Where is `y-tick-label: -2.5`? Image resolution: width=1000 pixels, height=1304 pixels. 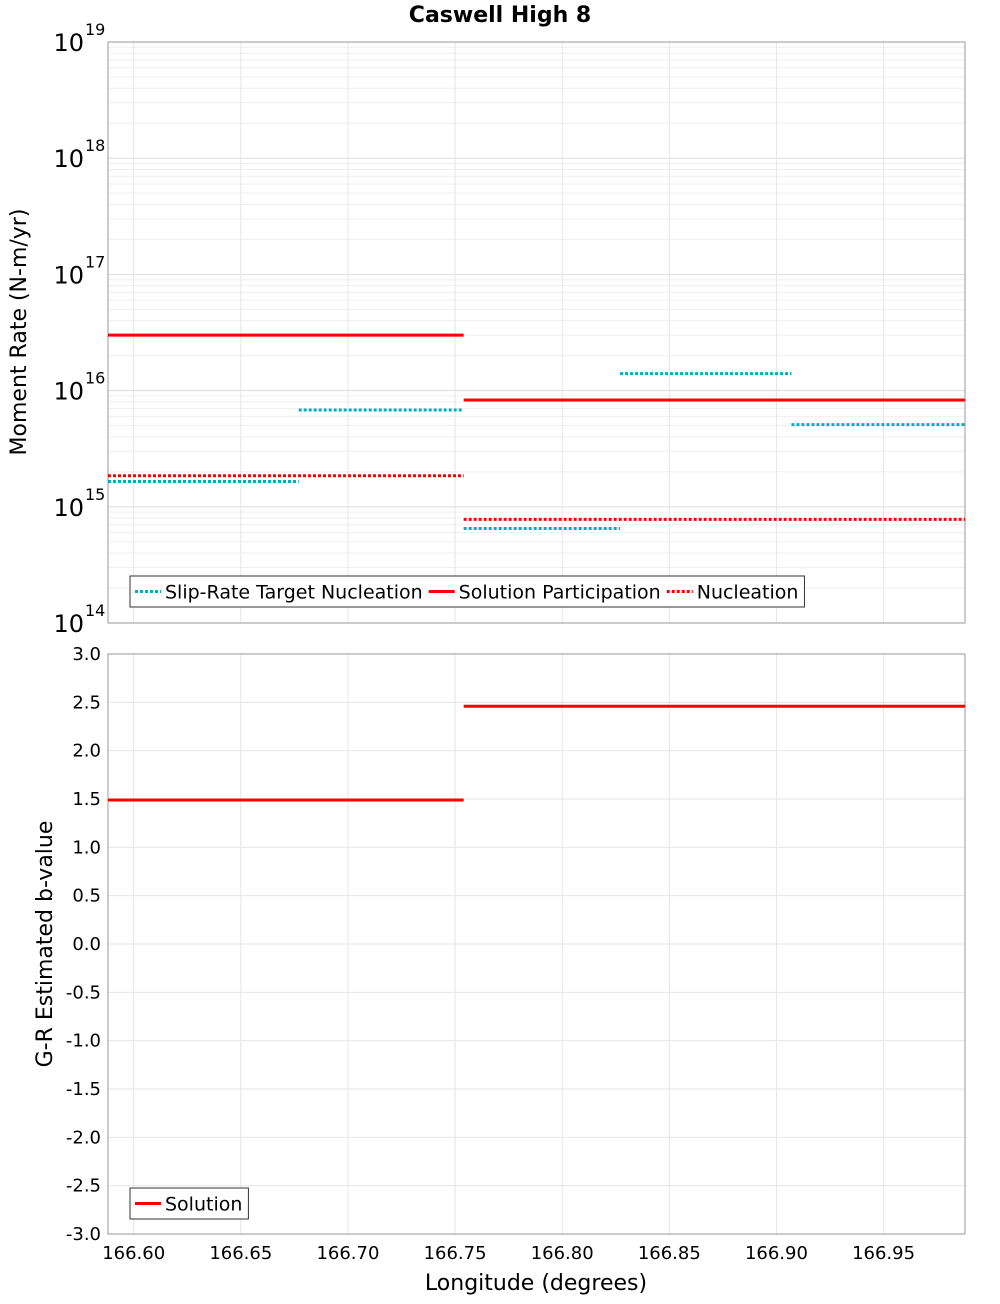
y-tick-label: -2.5 is located at coordinates (83, 1186).